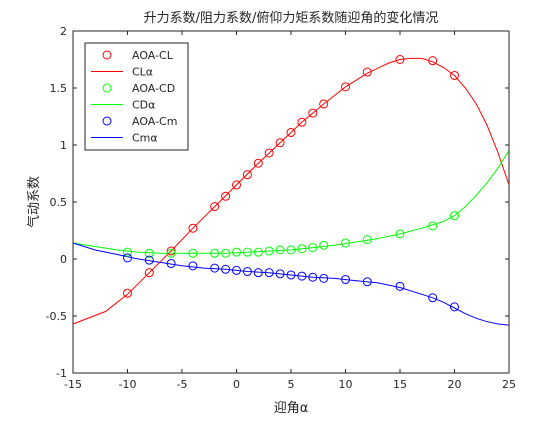 This screenshot has width=560, height=424. Describe the element at coordinates (291, 18) in the screenshot. I see `chart-title: 升力系数/阻力系数/俯仰力矩系数随迎角的变化情况` at that location.